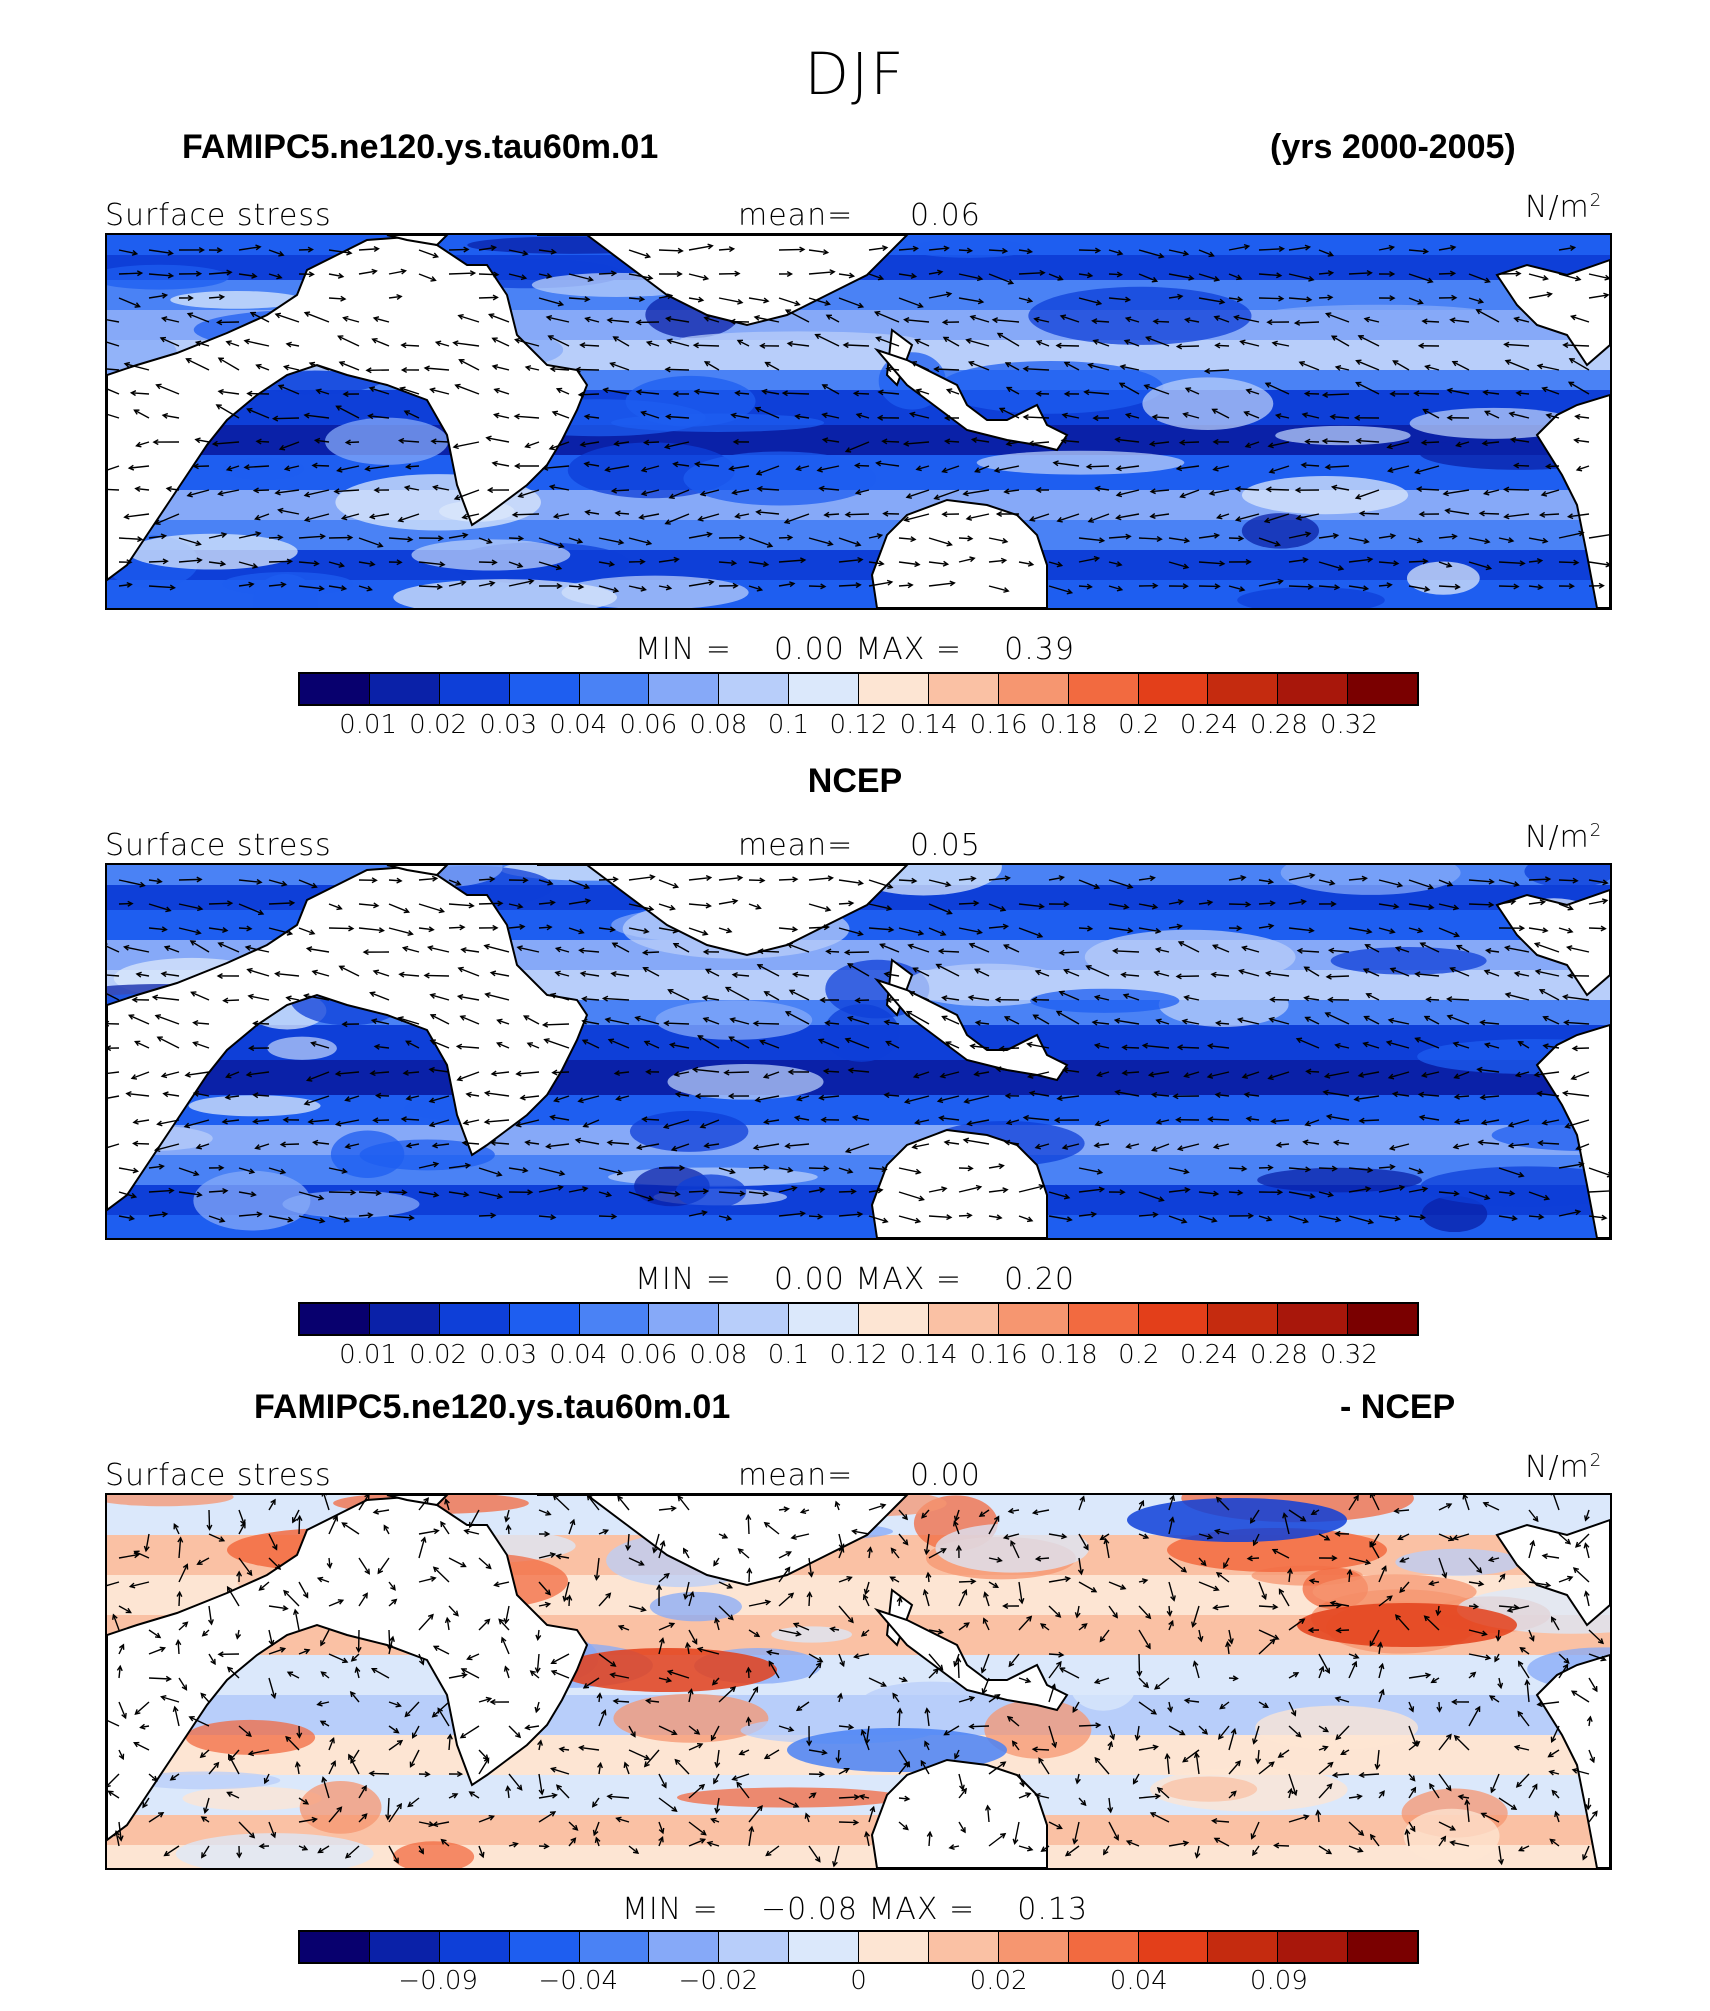  I want to click on colorbar-tick-label: 0, so click(858, 1981).